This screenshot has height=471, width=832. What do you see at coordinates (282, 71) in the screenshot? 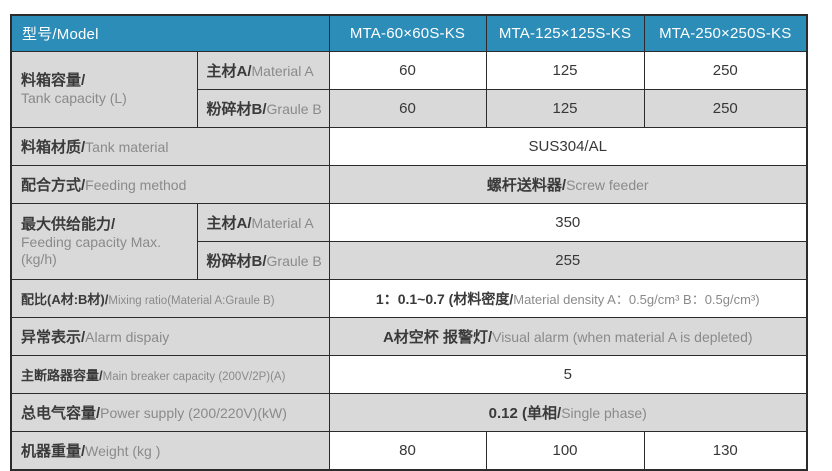
I see `material-a-en: Material A` at bounding box center [282, 71].